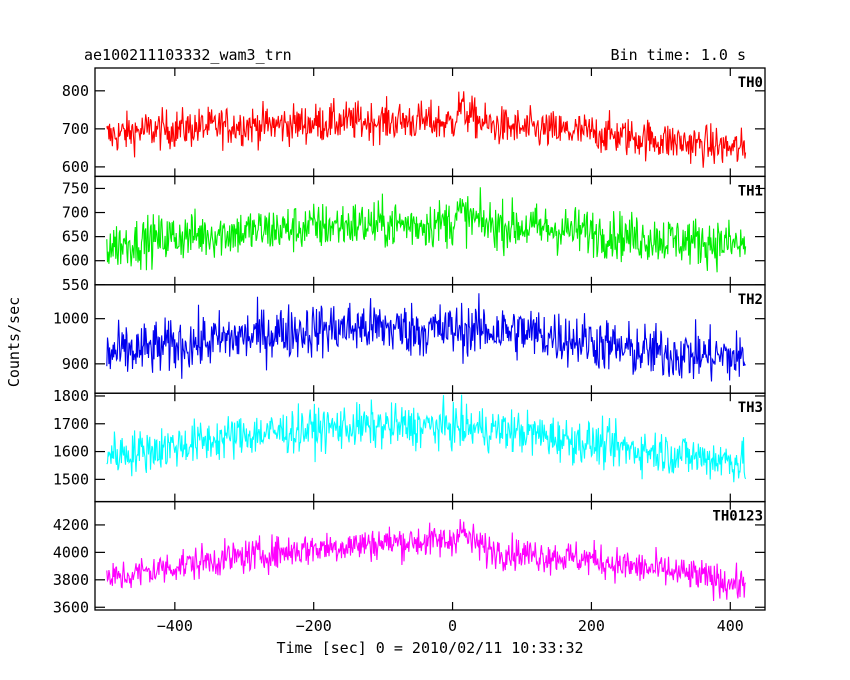 The height and width of the screenshot is (680, 850). What do you see at coordinates (750, 408) in the screenshot?
I see `panel-label-th3: TH3` at bounding box center [750, 408].